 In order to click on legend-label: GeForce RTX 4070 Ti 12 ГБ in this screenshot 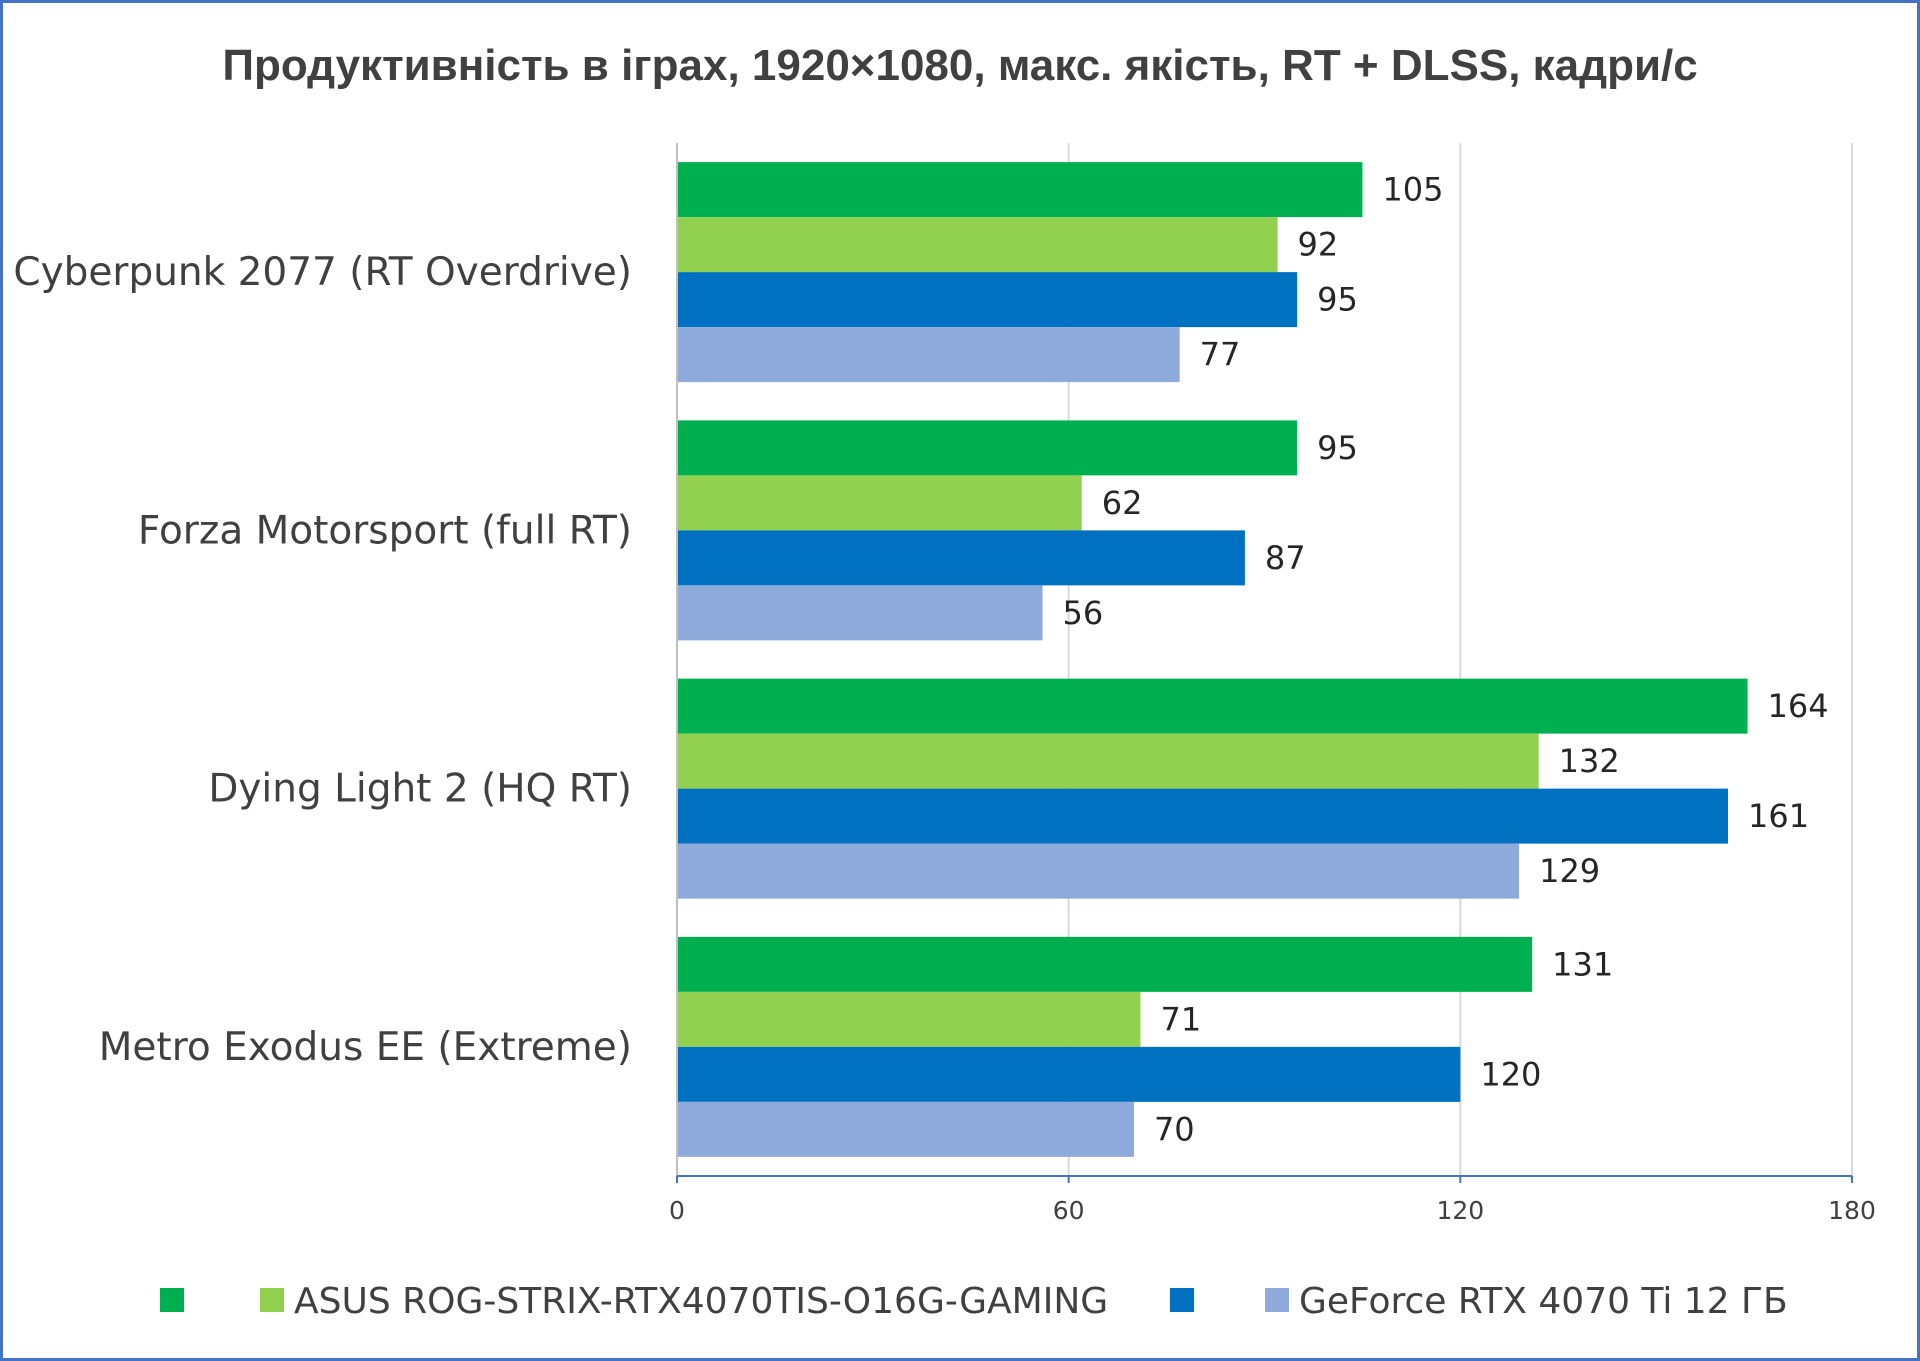, I will do `click(1543, 1301)`.